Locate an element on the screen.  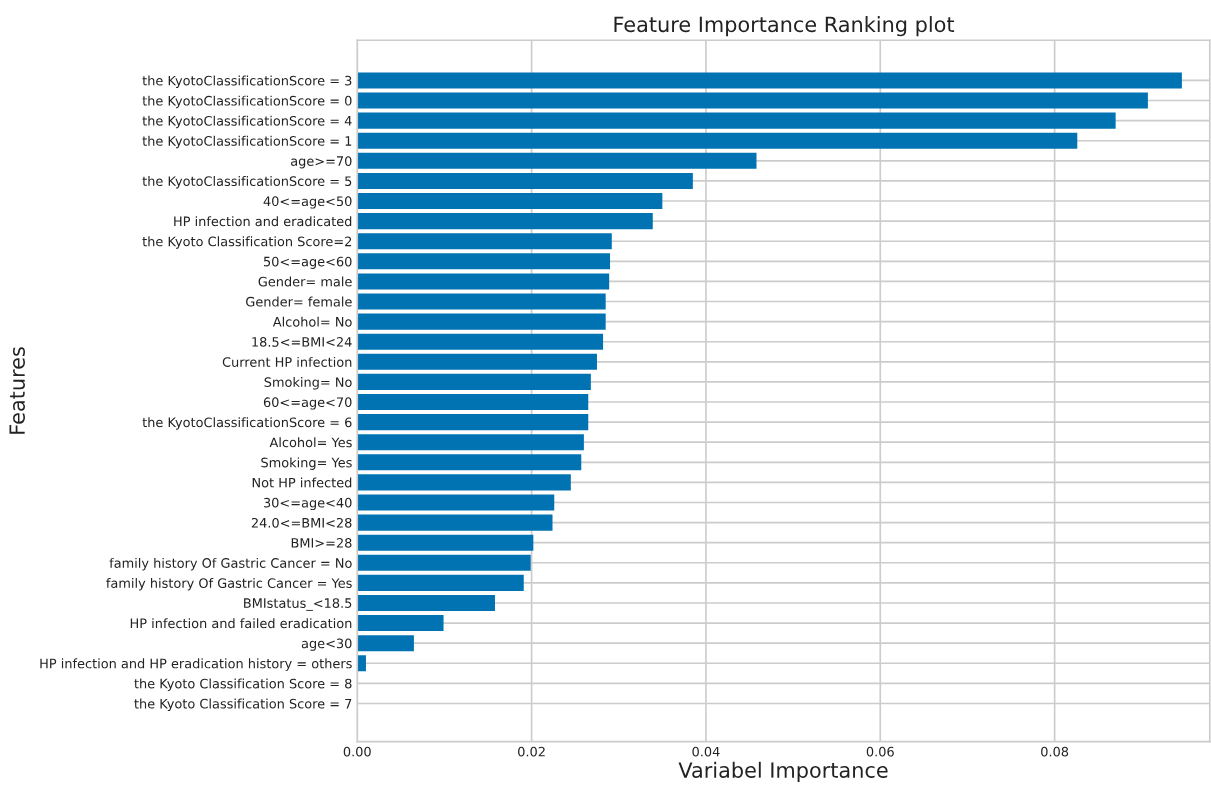
x-tick-label: 0.06 is located at coordinates (880, 751).